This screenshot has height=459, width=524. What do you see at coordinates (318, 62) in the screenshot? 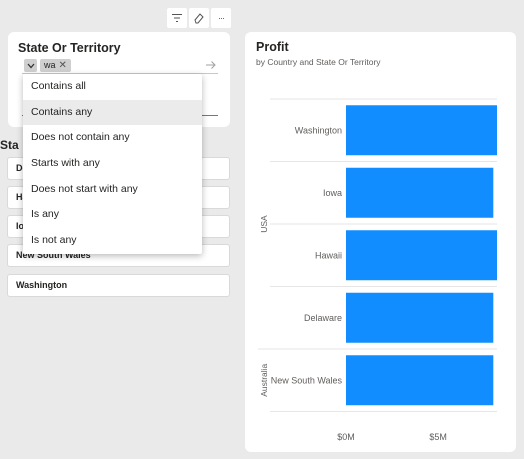
I see `chart-subtitle: by Country and State Or Territory` at bounding box center [318, 62].